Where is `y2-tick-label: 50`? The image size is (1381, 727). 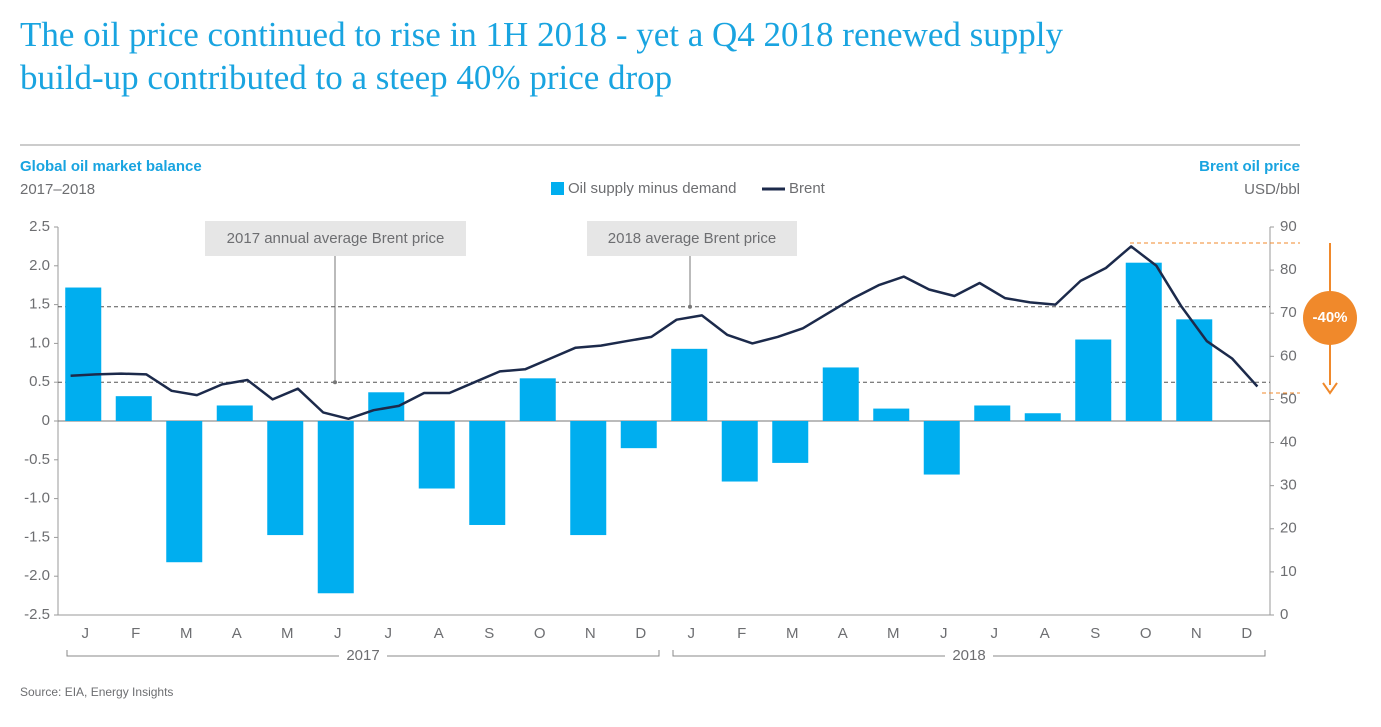
y2-tick-label: 50 is located at coordinates (1288, 398).